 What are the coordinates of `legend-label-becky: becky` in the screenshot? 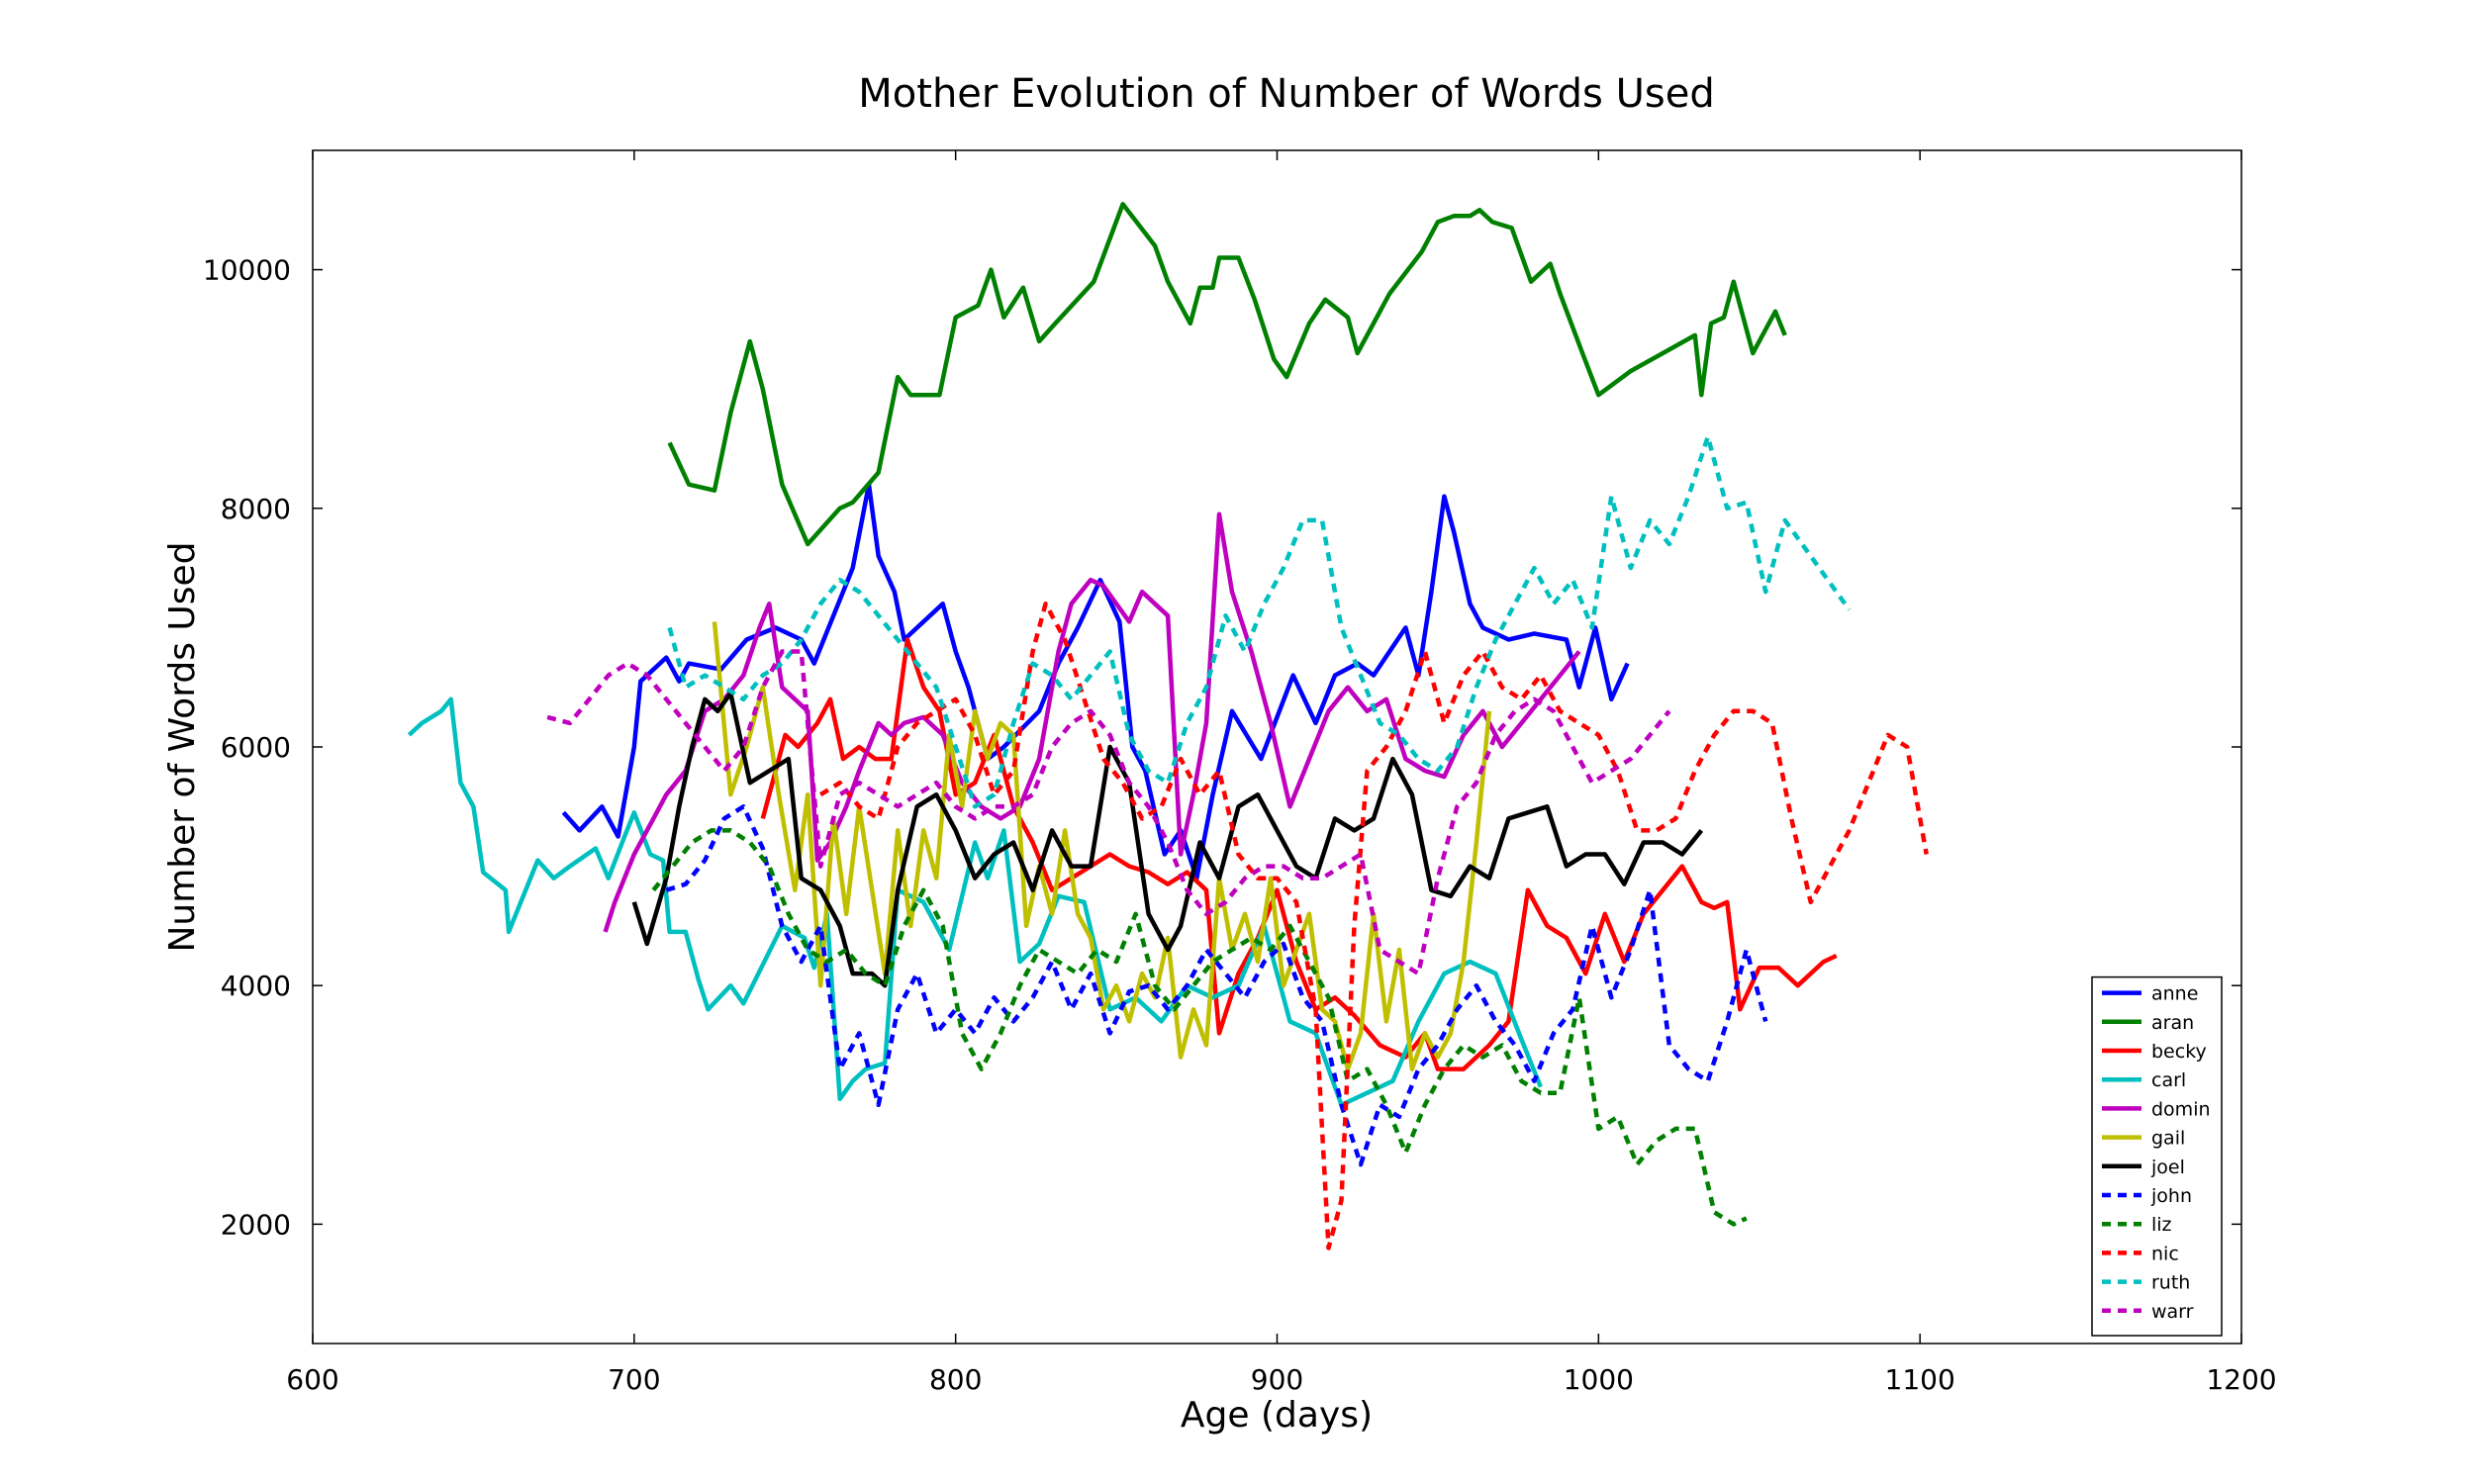 It's located at (2179, 1052).